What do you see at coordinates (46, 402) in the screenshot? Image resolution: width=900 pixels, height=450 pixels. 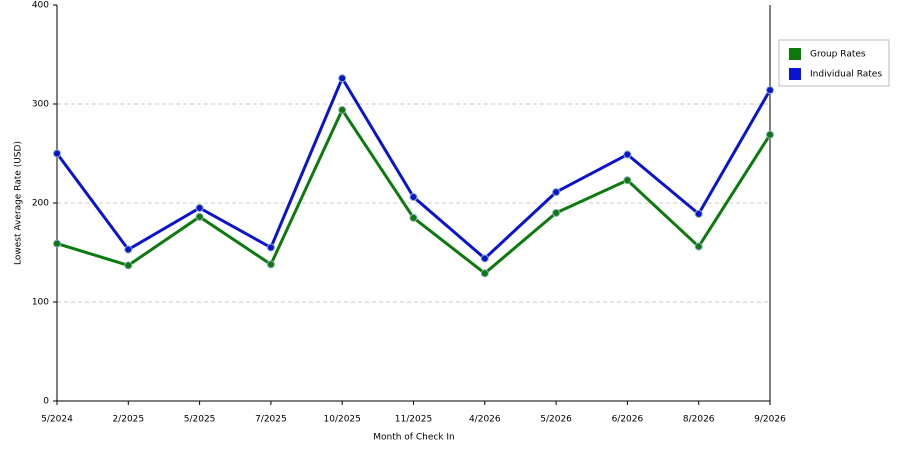 I see `y-tick-label: 0` at bounding box center [46, 402].